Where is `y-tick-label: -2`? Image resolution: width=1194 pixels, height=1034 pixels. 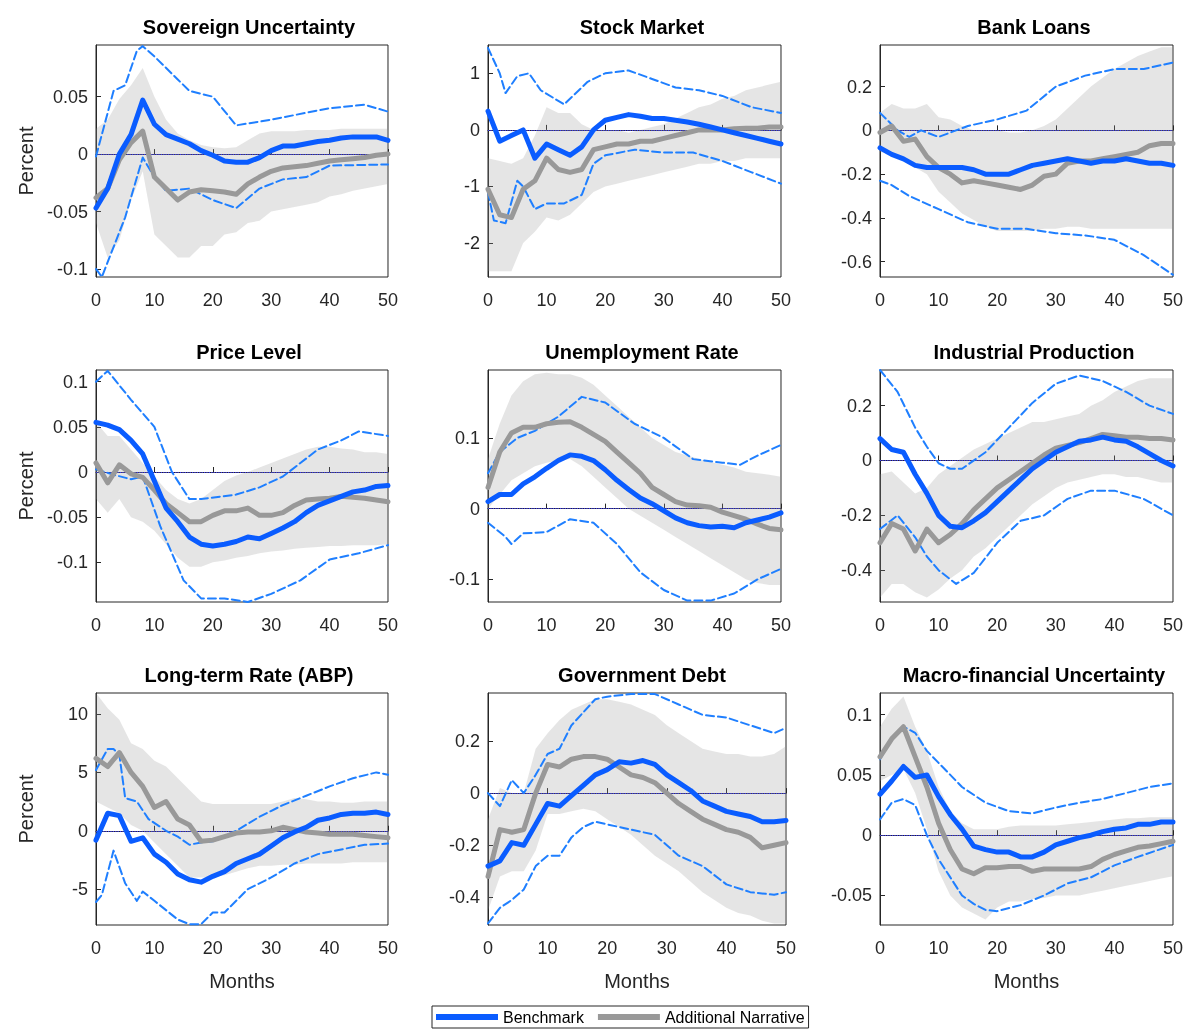
y-tick-label: -2 is located at coordinates (471, 243).